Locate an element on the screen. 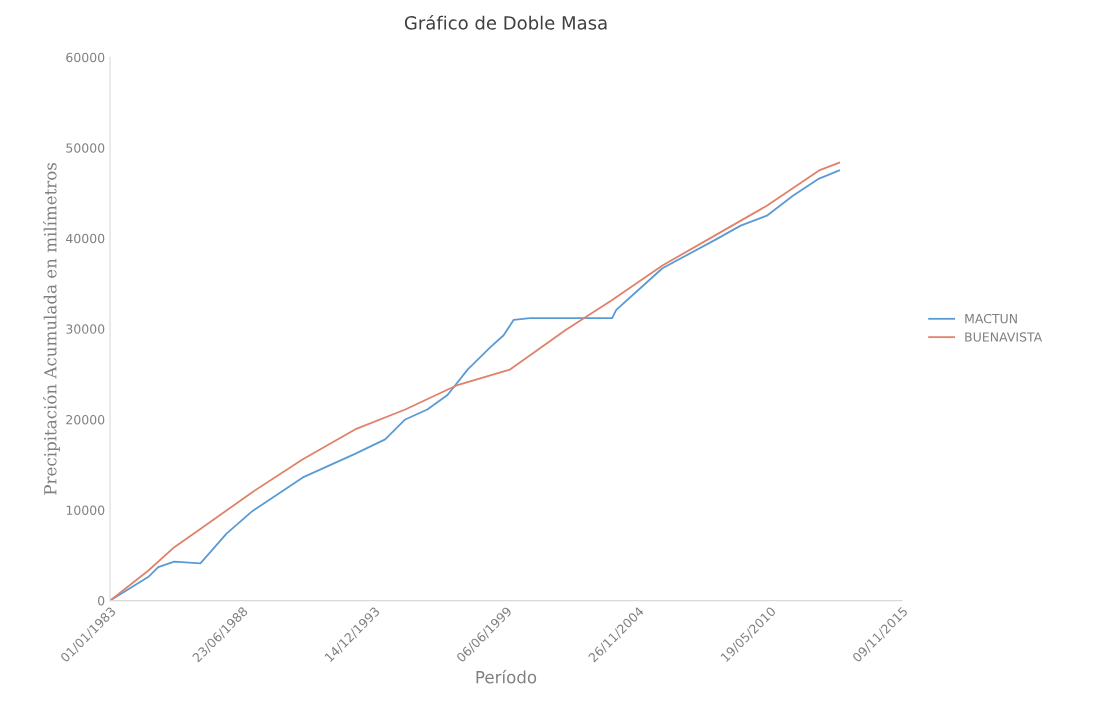  x-axis-title: Período is located at coordinates (506, 676).